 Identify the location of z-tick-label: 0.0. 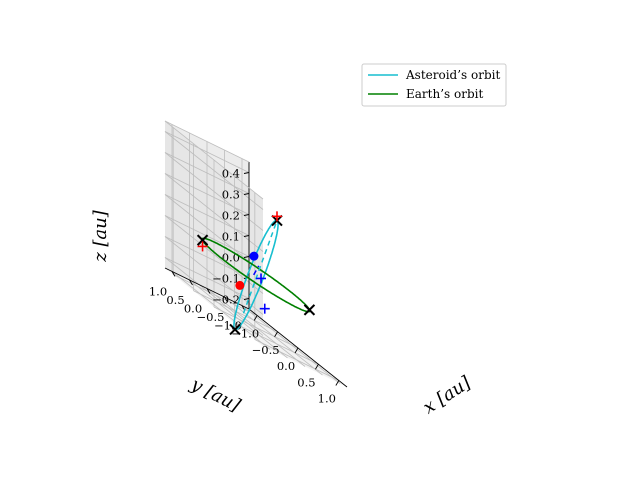
(231, 258).